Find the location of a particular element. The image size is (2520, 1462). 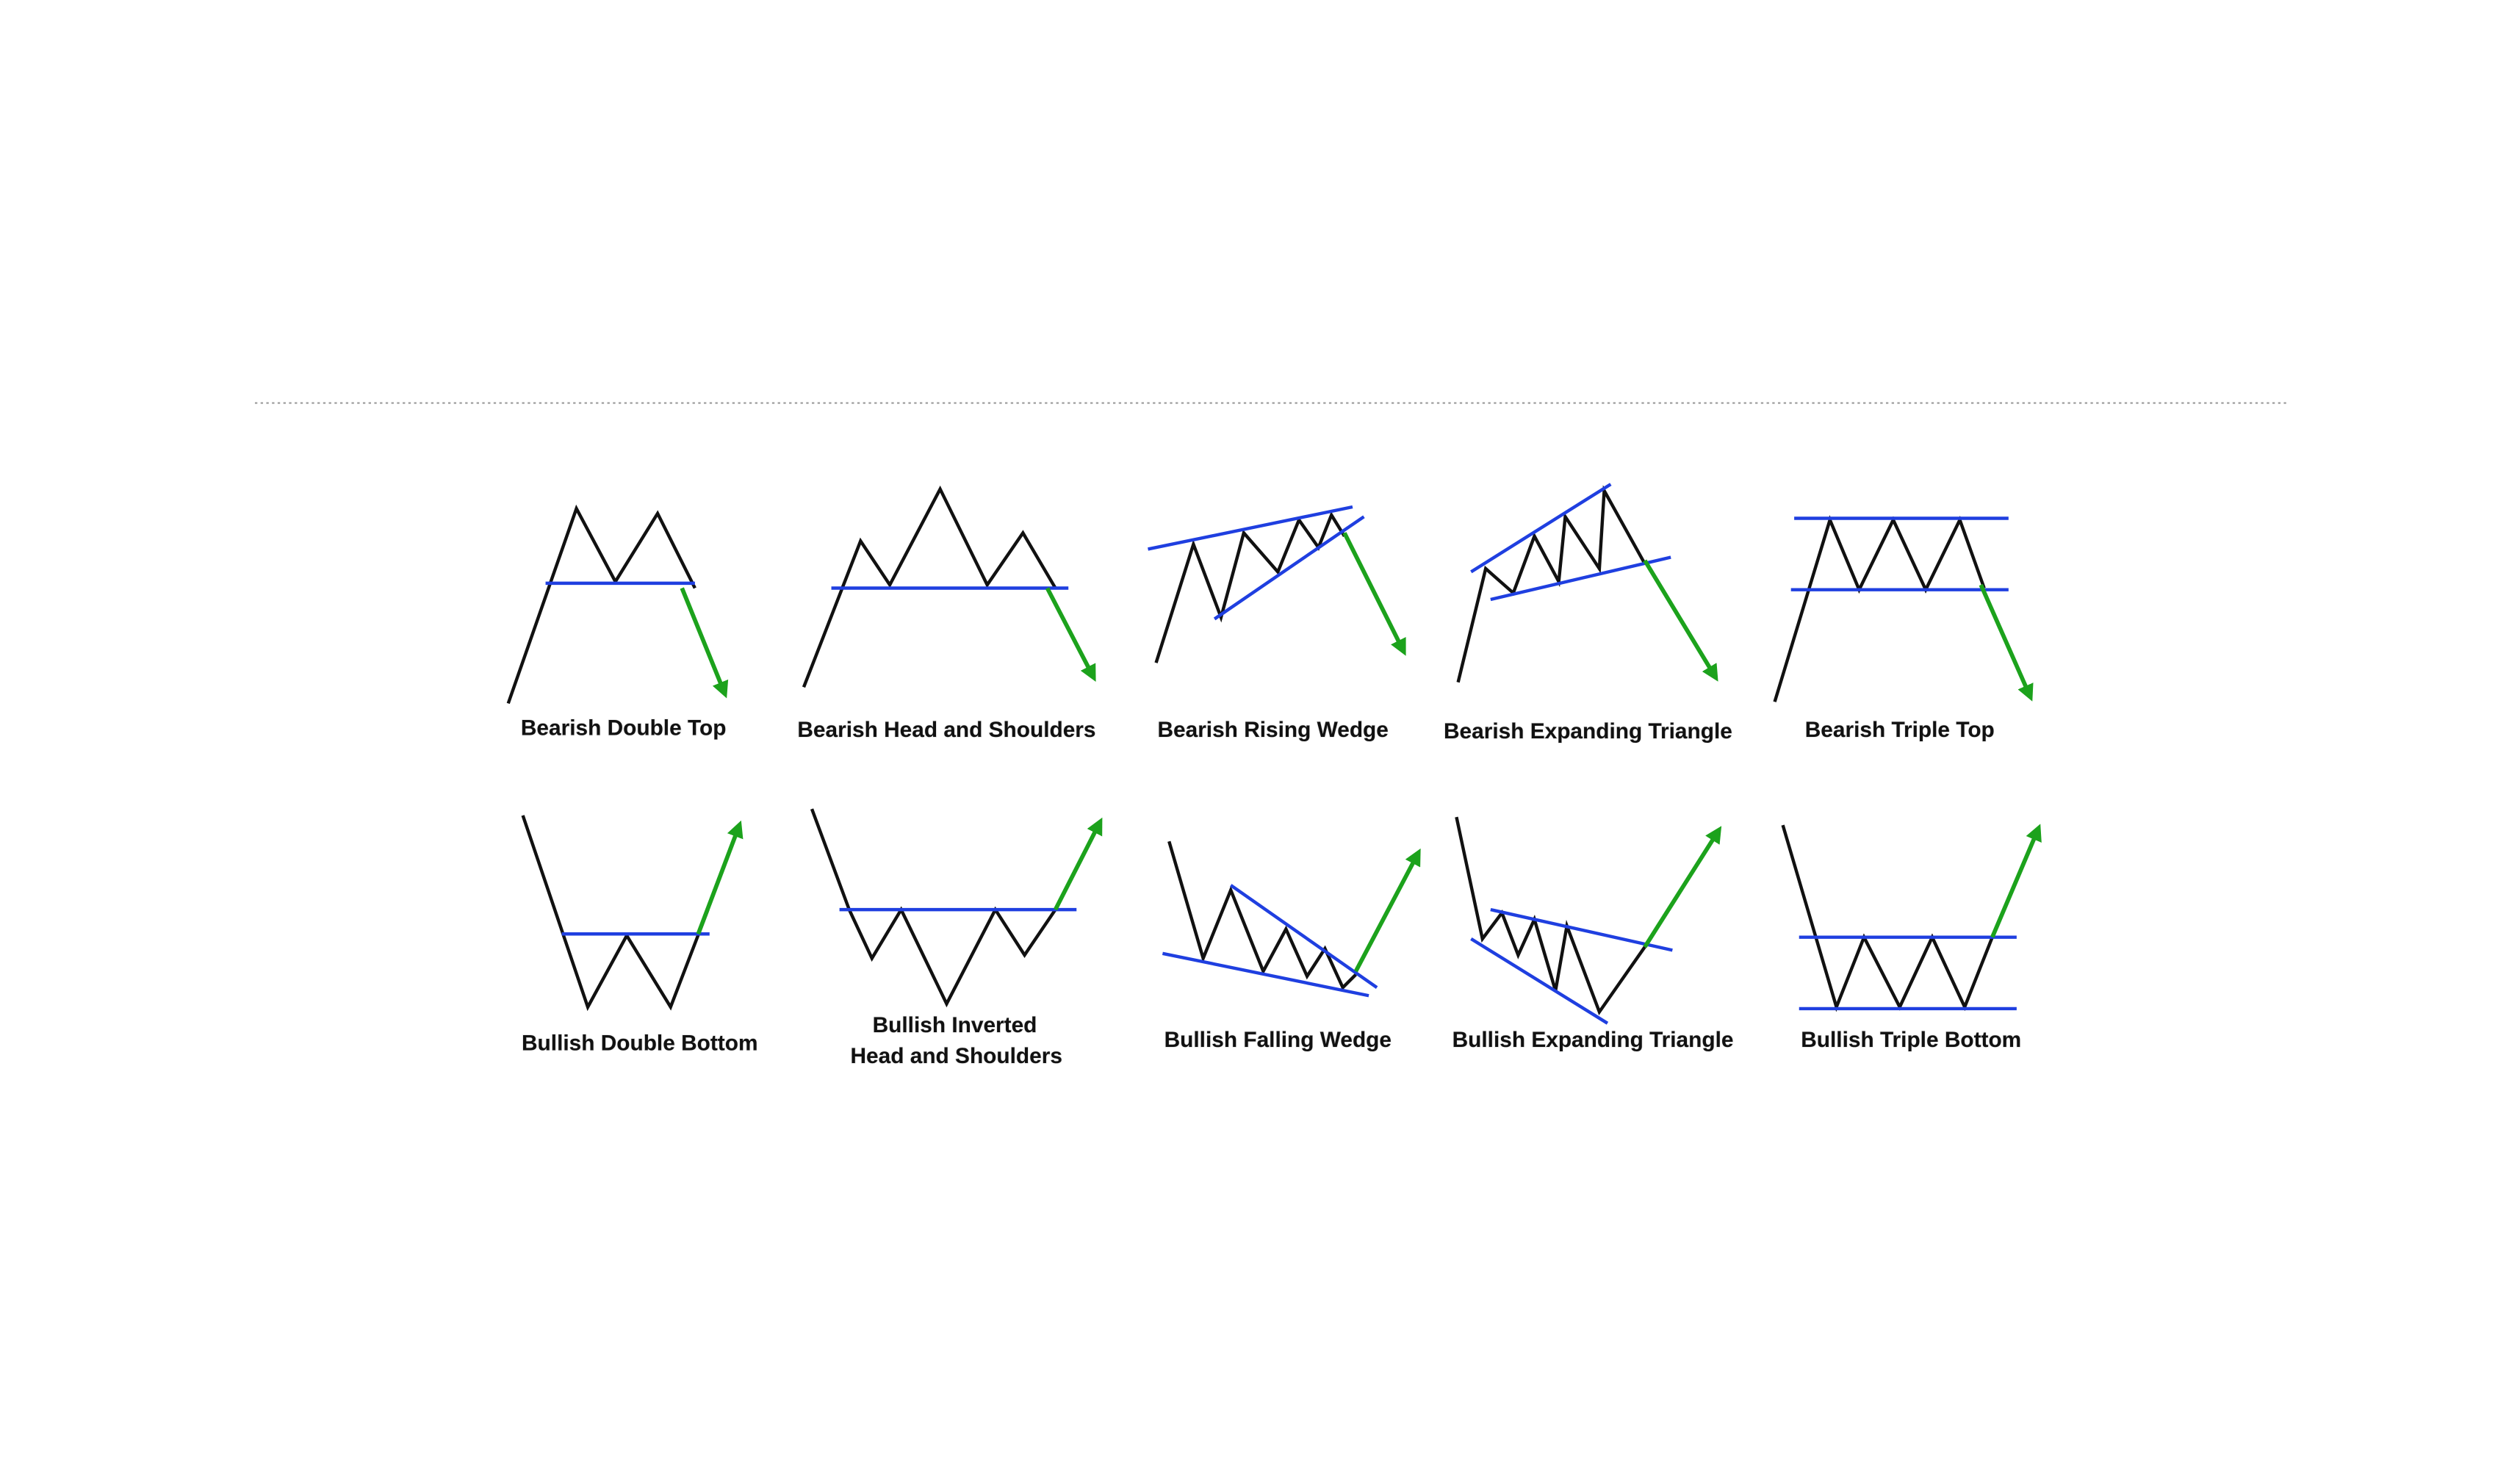

pattern-label: Bullish Expanding Triangle is located at coordinates (1593, 1040).